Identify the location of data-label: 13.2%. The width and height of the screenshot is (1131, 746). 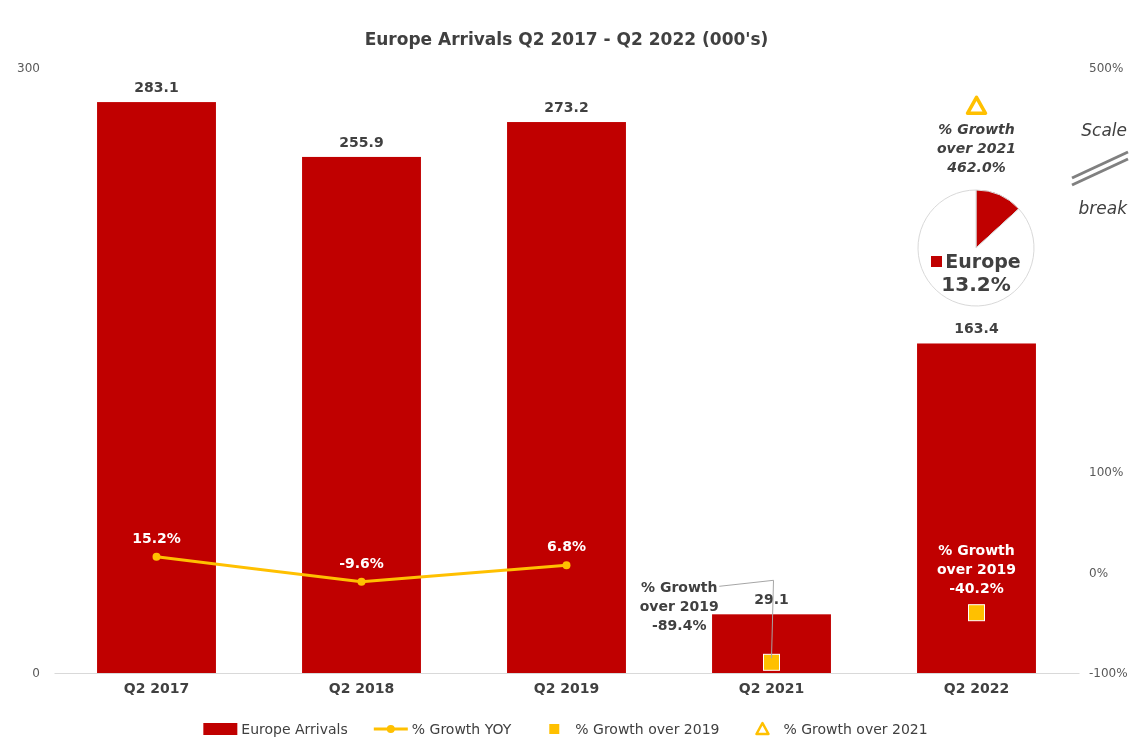
(976, 284).